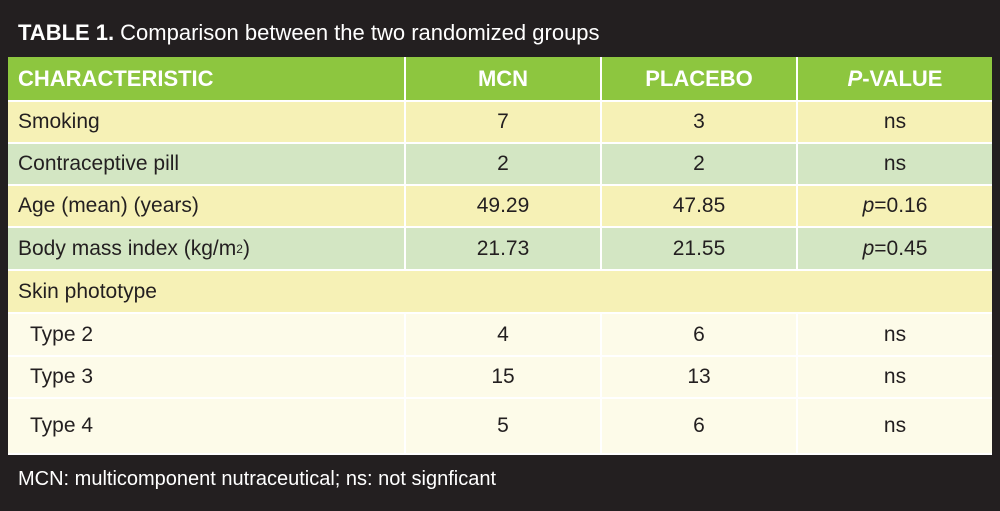 The width and height of the screenshot is (1000, 511). I want to click on pvalue-rest: =0.16, so click(901, 205).